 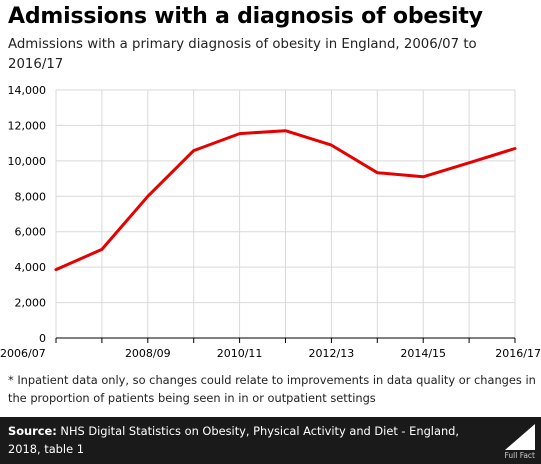 What do you see at coordinates (27, 161) in the screenshot?
I see `y-tick-label: 10,000` at bounding box center [27, 161].